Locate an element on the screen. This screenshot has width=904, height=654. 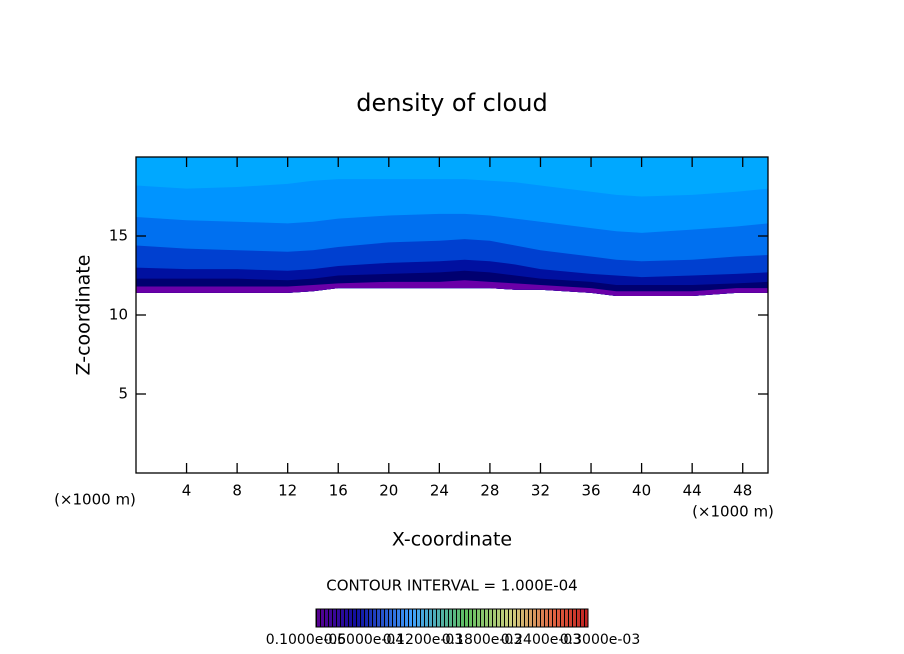
x-tick-label: 40 is located at coordinates (641, 491).